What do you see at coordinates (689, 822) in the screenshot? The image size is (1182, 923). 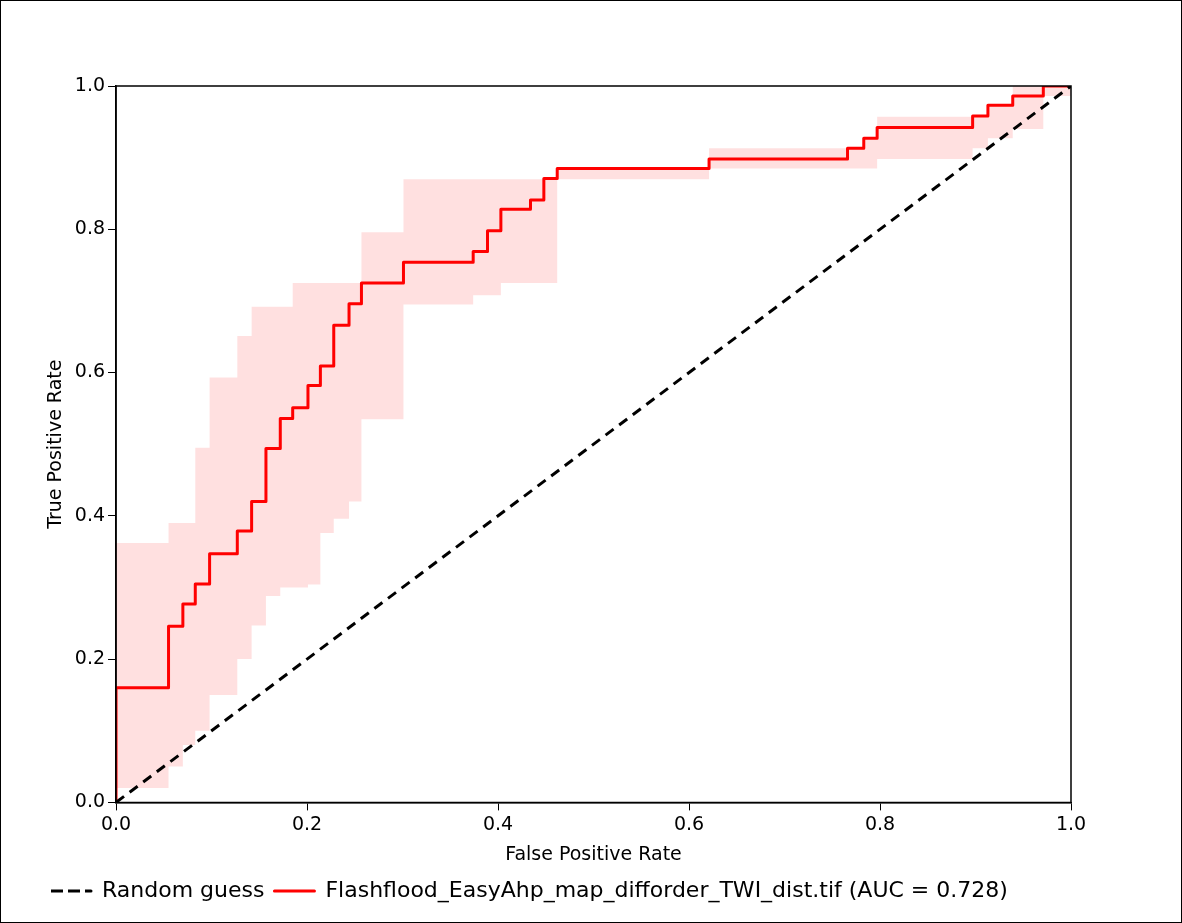 I see `x-tick-label: 0.6` at bounding box center [689, 822].